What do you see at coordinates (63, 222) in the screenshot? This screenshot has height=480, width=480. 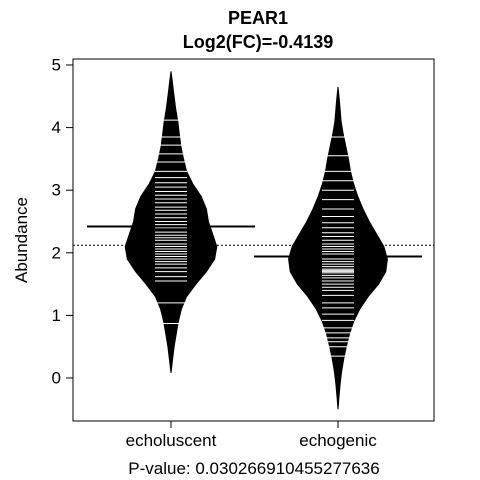 I see `y-axis: 0 1 2 3 4 5` at bounding box center [63, 222].